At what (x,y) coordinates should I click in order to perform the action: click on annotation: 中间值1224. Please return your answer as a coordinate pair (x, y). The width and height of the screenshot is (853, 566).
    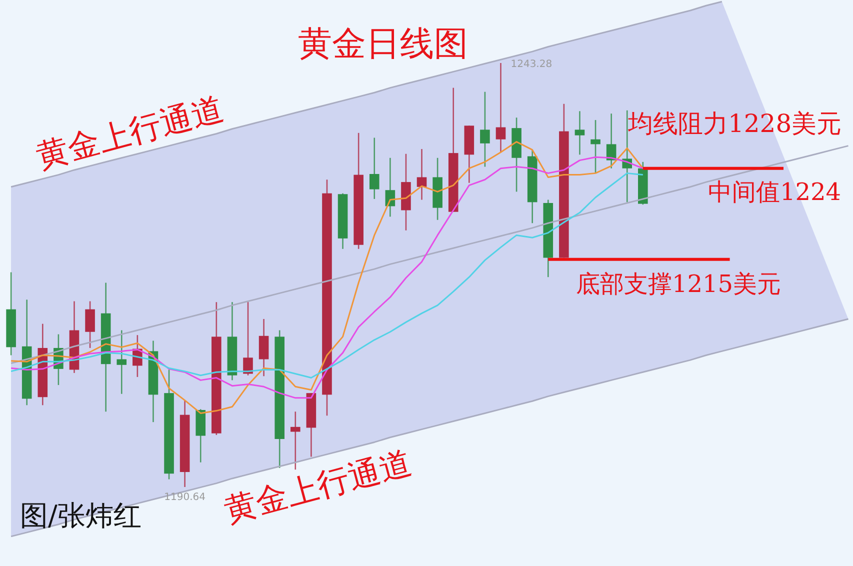
    Looking at the image, I should click on (775, 192).